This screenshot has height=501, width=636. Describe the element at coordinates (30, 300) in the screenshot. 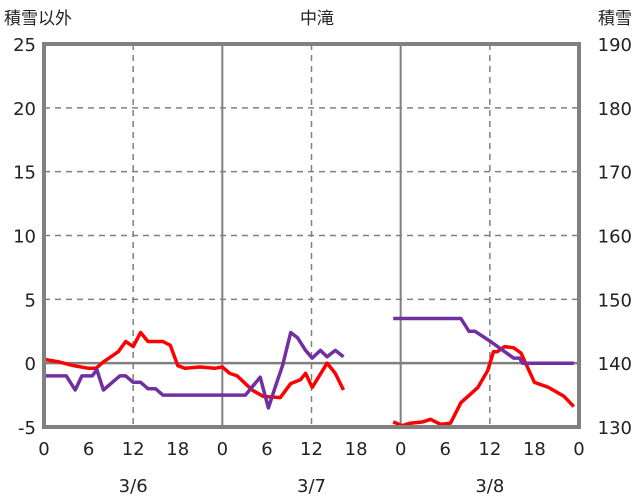

I see `left-tick-label: 5` at that location.